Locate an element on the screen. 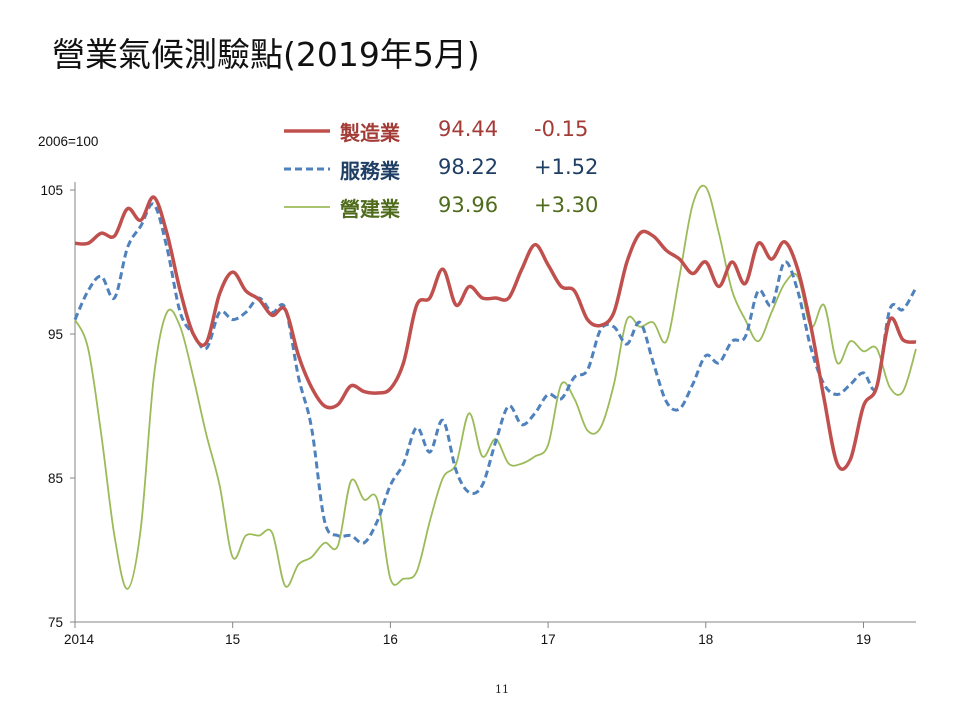  legend-swatch-construction is located at coordinates (307, 207).